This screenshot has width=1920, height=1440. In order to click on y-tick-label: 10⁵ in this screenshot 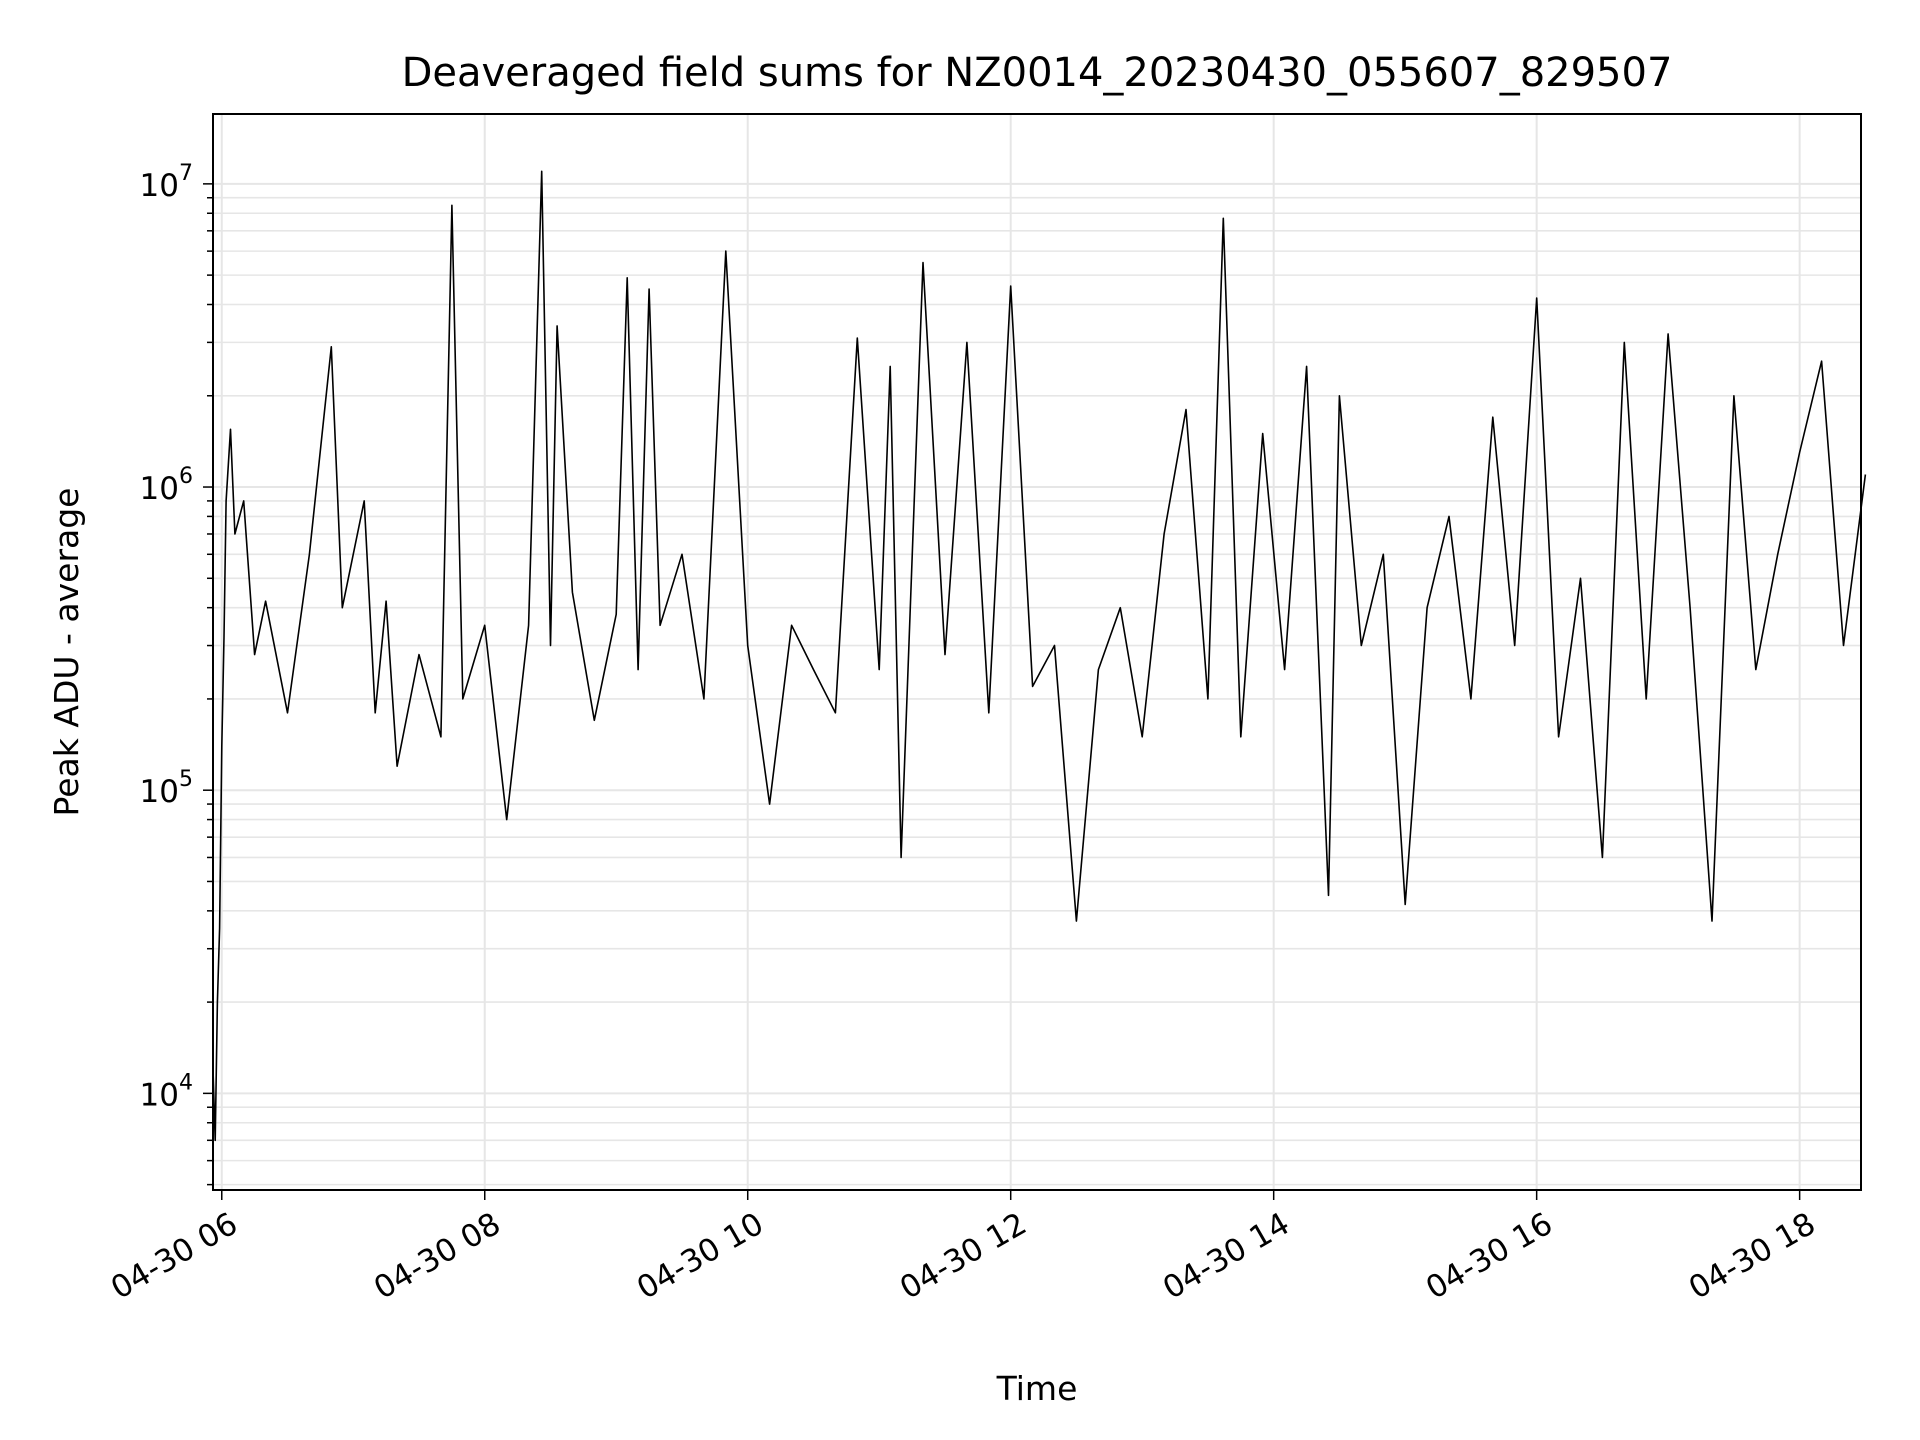, I will do `click(166, 788)`.